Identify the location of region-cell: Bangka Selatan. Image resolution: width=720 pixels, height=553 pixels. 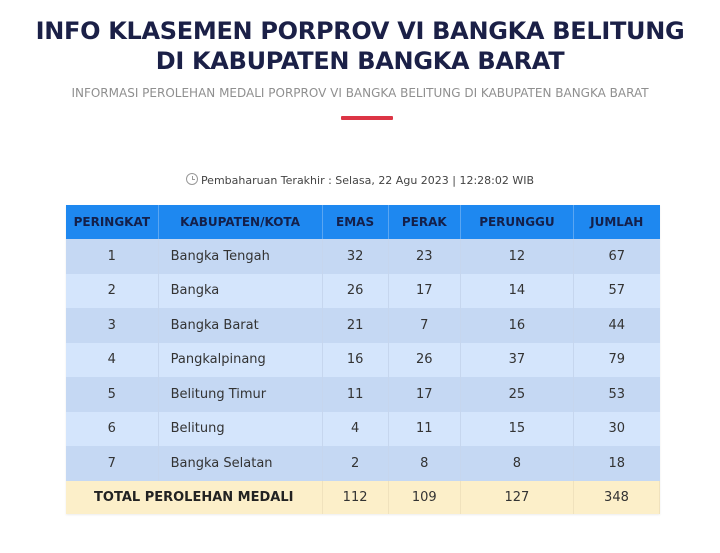
(240, 463).